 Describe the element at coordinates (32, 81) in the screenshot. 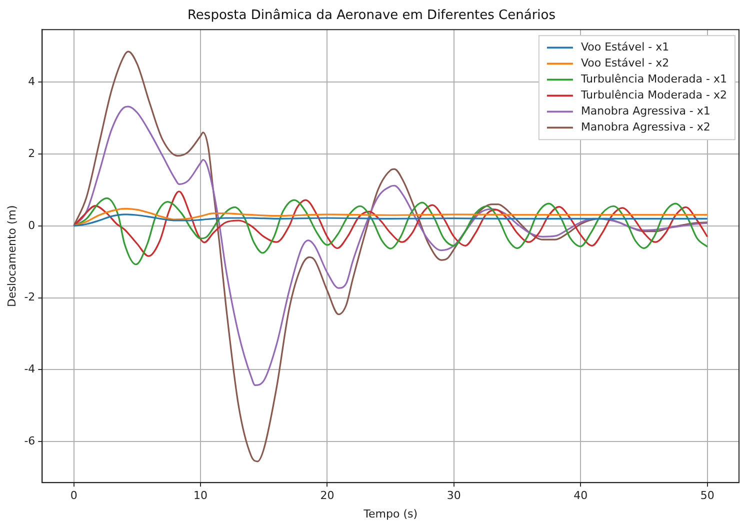

I see `y-tick-label: 4` at that location.